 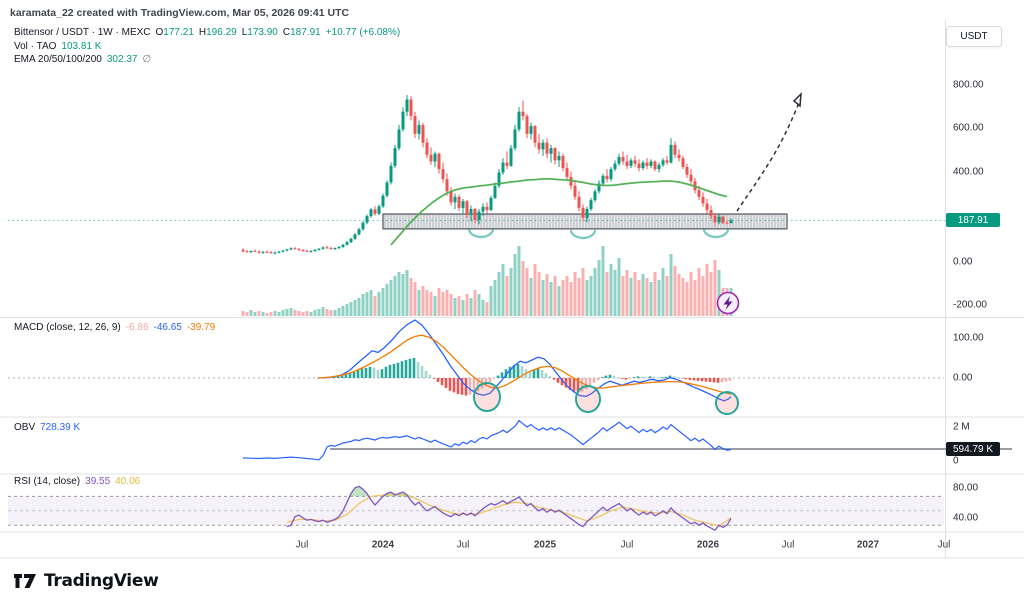 I want to click on ema-suffix: ∅, so click(x=147, y=59).